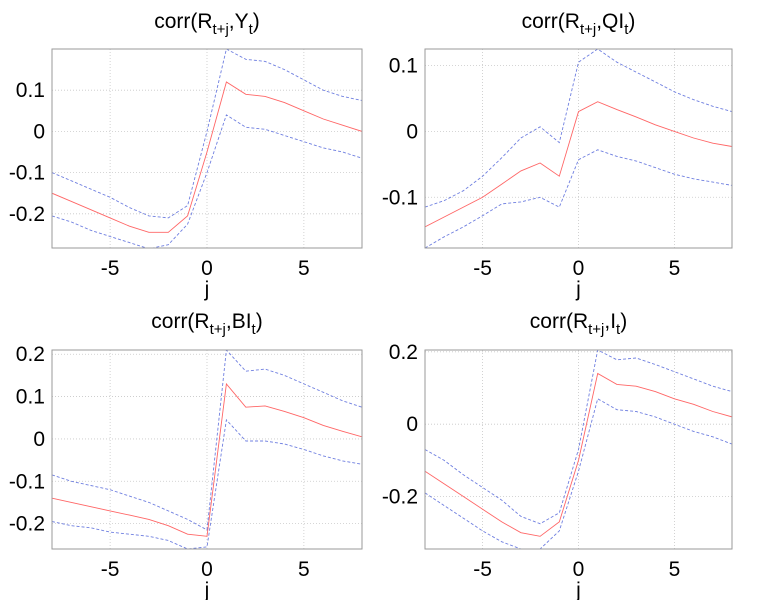 This screenshot has width=772, height=600. I want to click on title-mid: ,Y, so click(239, 21).